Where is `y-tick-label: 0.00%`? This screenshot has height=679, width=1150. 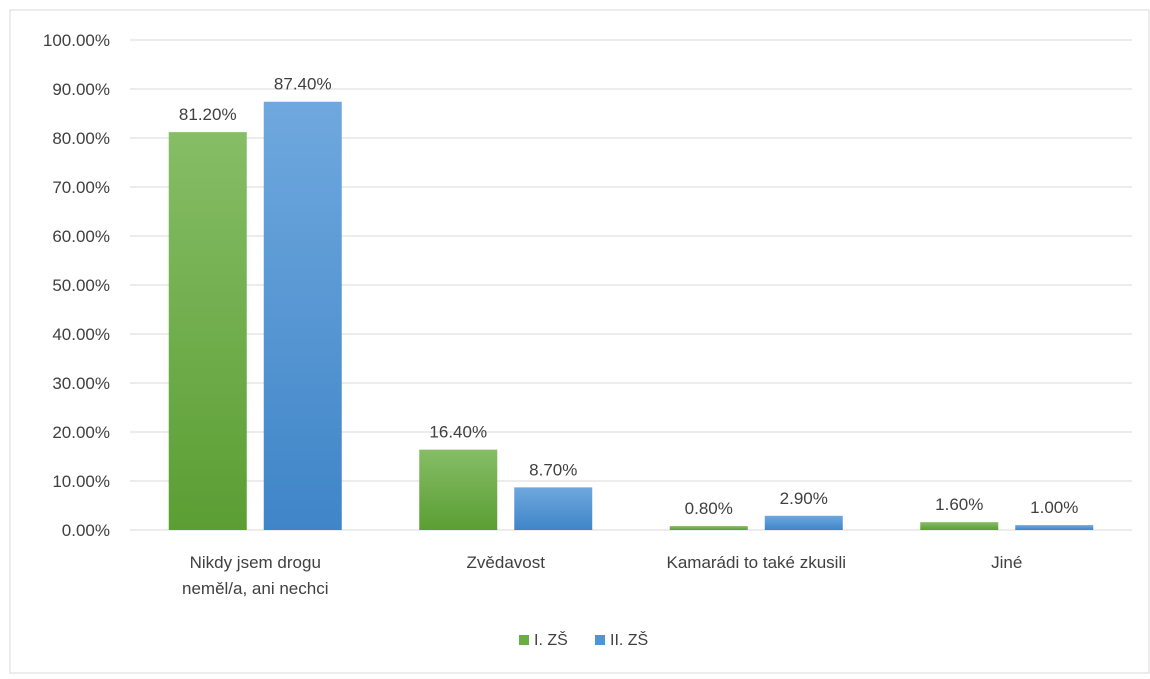
y-tick-label: 0.00% is located at coordinates (86, 530).